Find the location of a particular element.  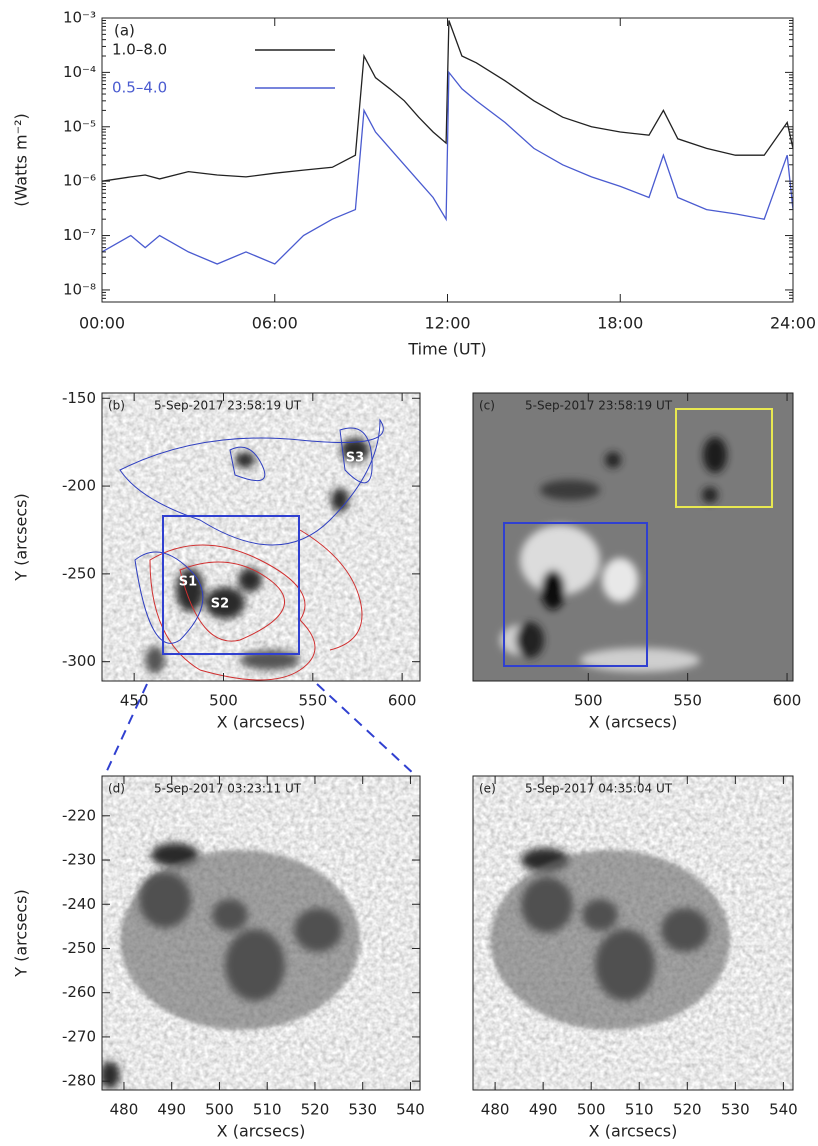

y-tick-label: -280 is located at coordinates (79, 1081).